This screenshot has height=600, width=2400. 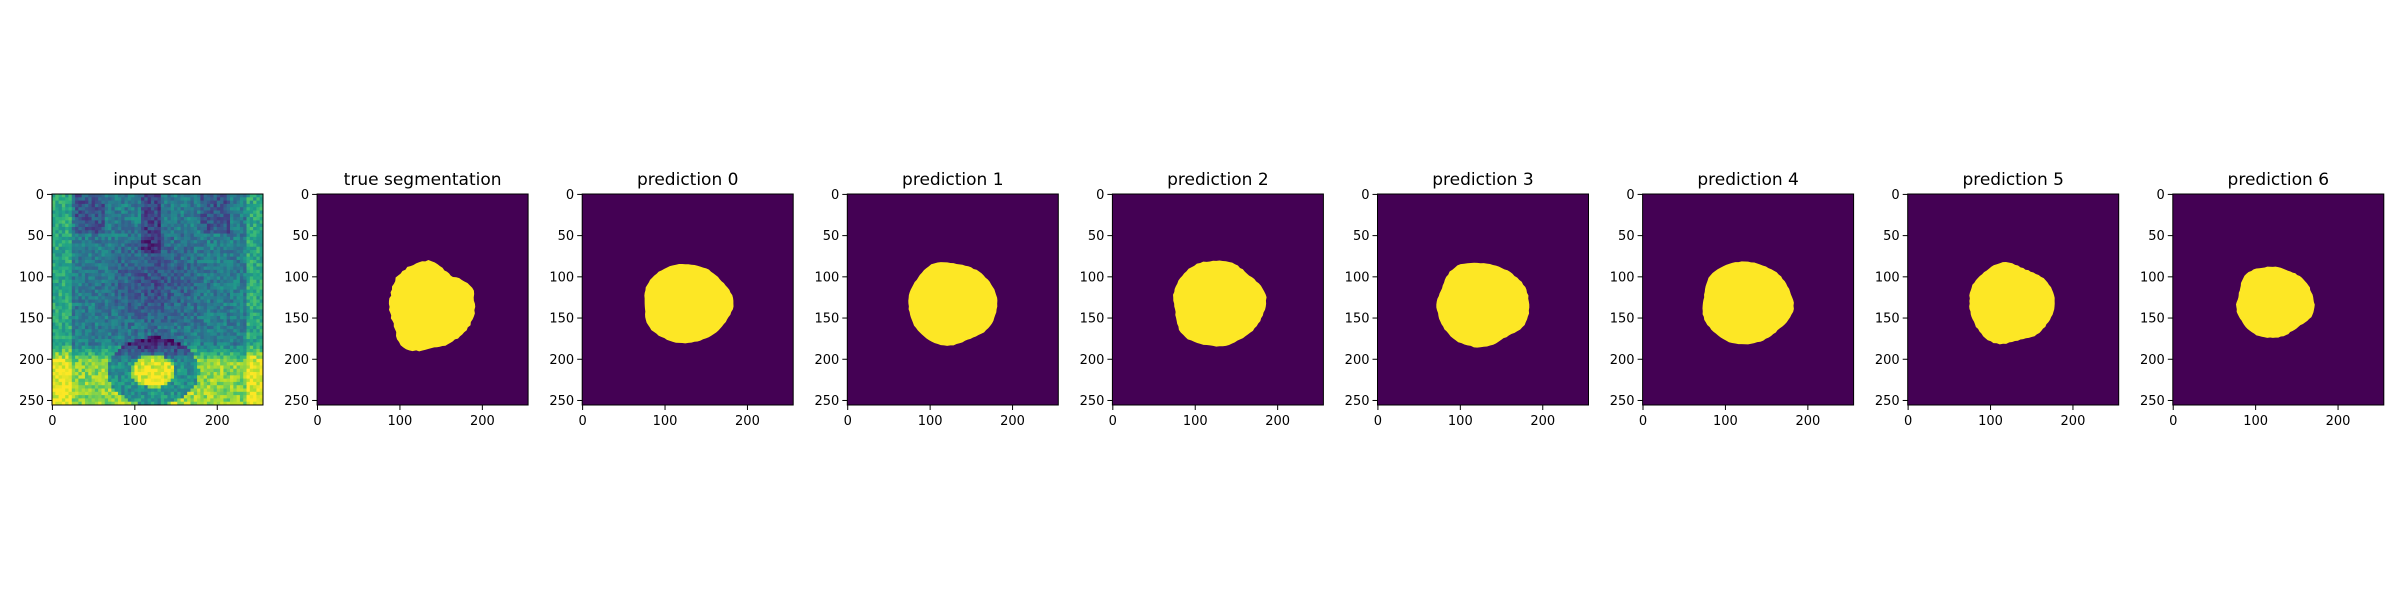 What do you see at coordinates (1218, 180) in the screenshot?
I see `panel-title: prediction 2` at bounding box center [1218, 180].